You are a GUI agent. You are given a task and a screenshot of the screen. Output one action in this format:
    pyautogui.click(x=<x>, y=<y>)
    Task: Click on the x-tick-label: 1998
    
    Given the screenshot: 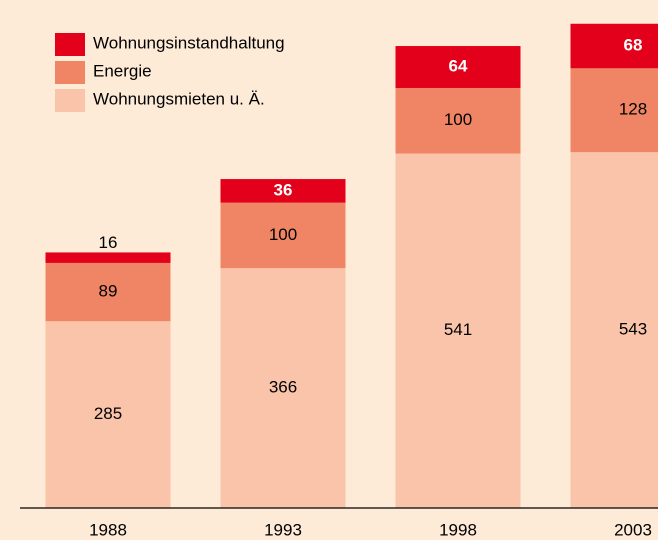 What is the action you would take?
    pyautogui.click(x=458, y=529)
    